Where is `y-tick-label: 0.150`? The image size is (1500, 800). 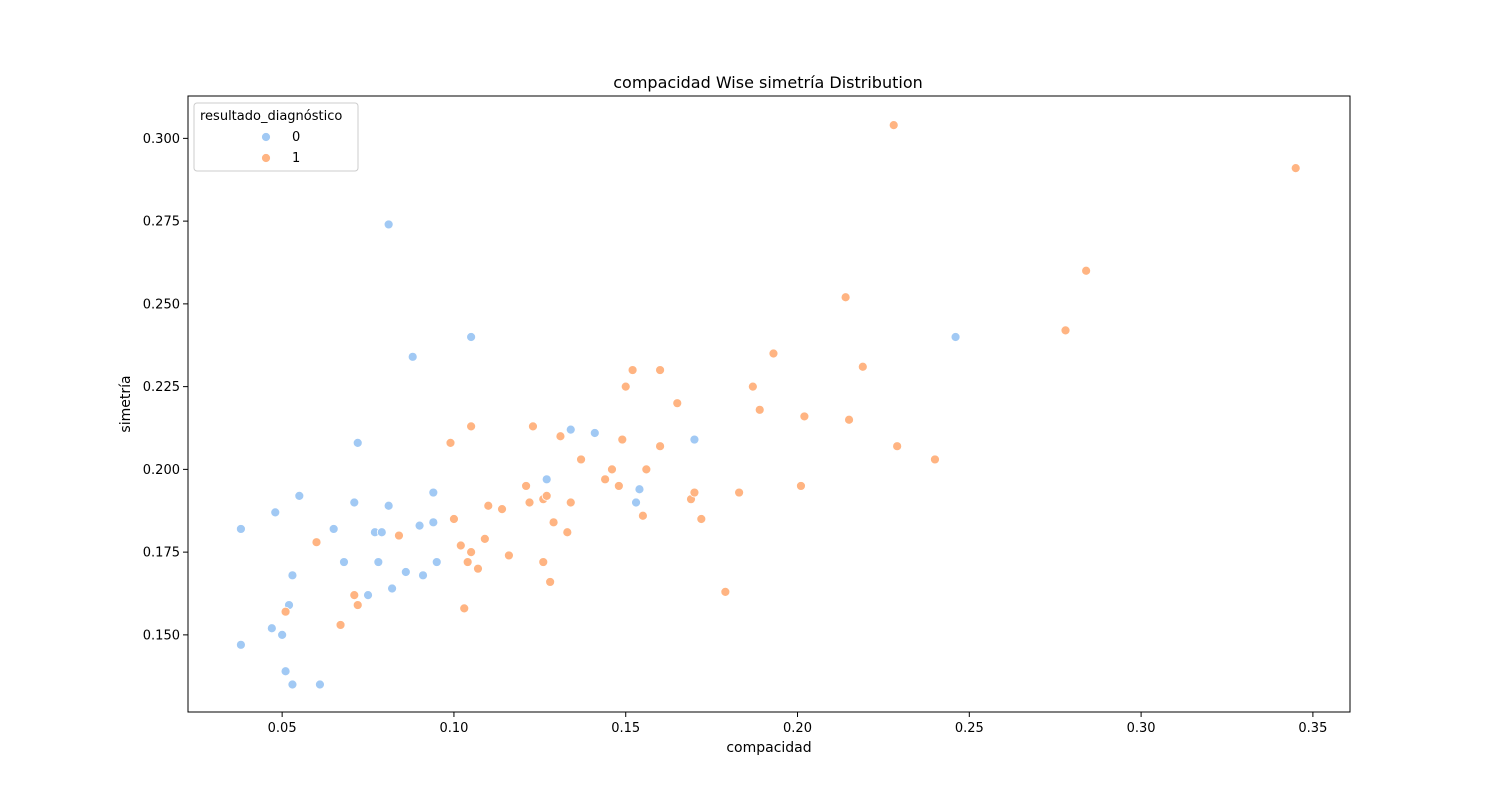
y-tick-label: 0.150 is located at coordinates (161, 635).